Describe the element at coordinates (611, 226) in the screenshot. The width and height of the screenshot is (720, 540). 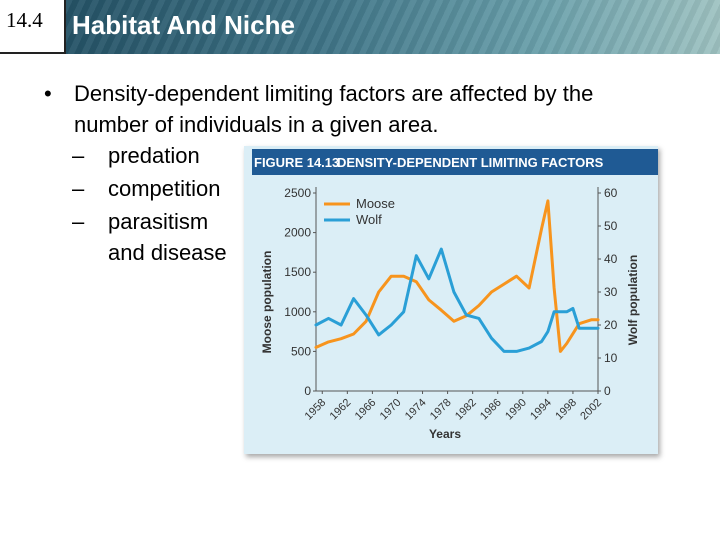
I see `y2-tick-label: 50` at that location.